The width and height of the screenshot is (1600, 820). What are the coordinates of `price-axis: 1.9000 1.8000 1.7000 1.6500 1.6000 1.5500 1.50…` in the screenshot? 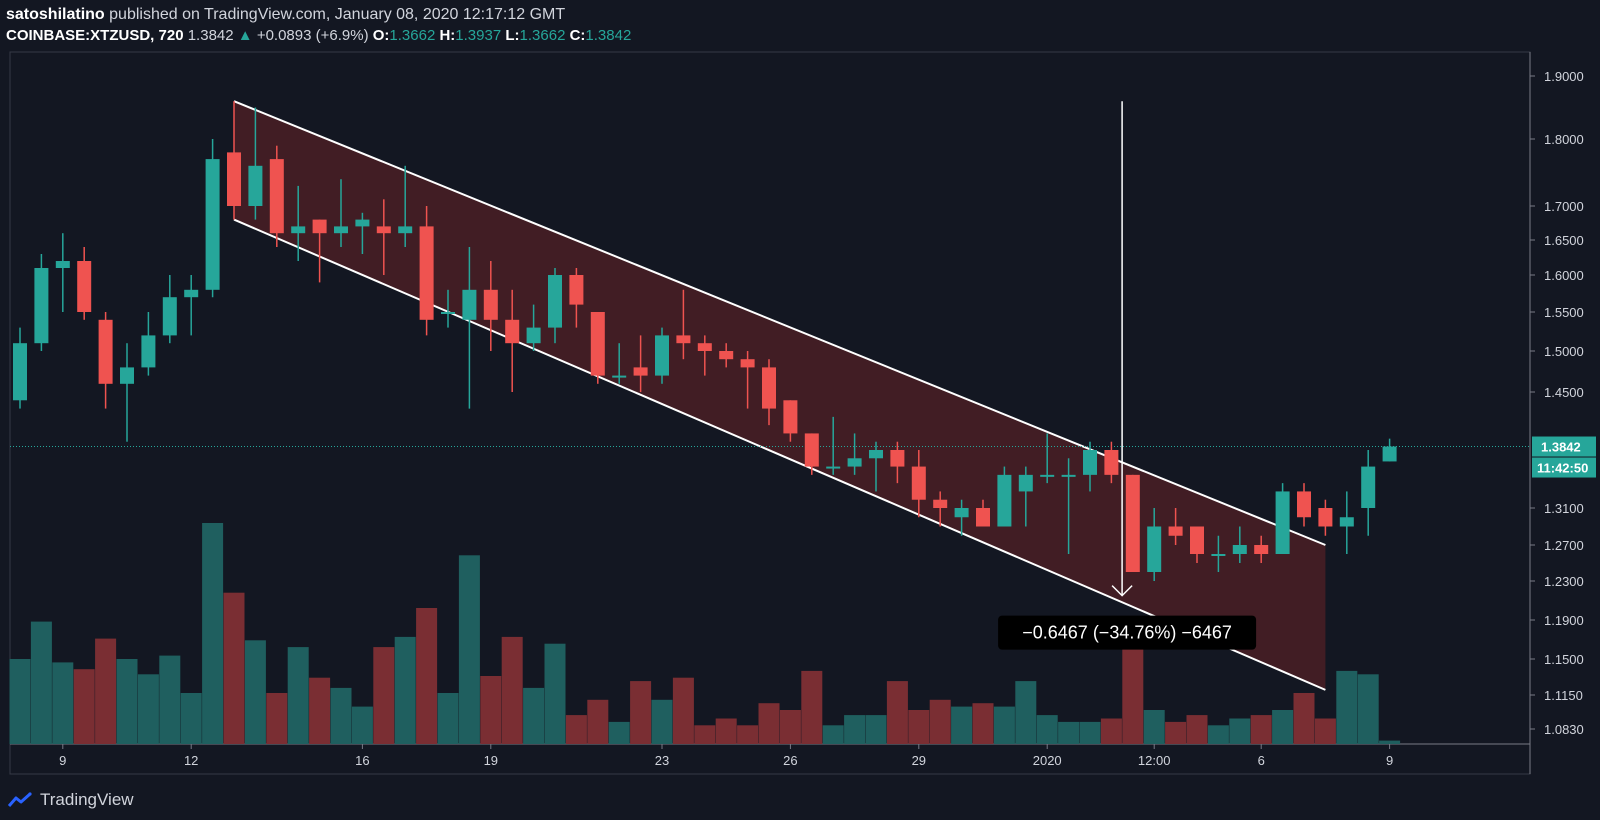 It's located at (1557, 403).